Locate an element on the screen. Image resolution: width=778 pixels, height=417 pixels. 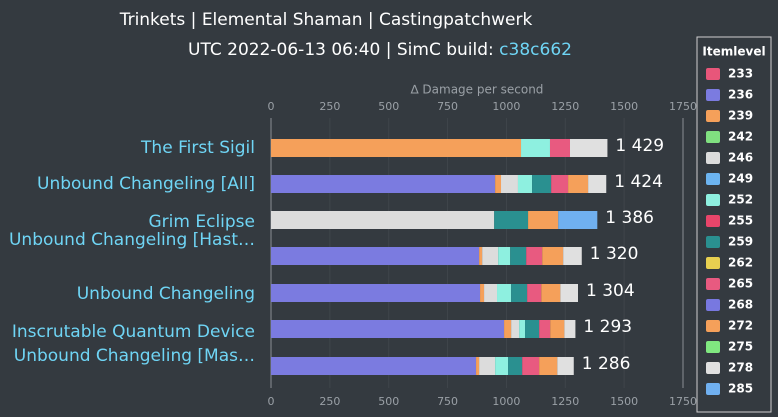
category-label: Grim Eclipse is located at coordinates (202, 222).